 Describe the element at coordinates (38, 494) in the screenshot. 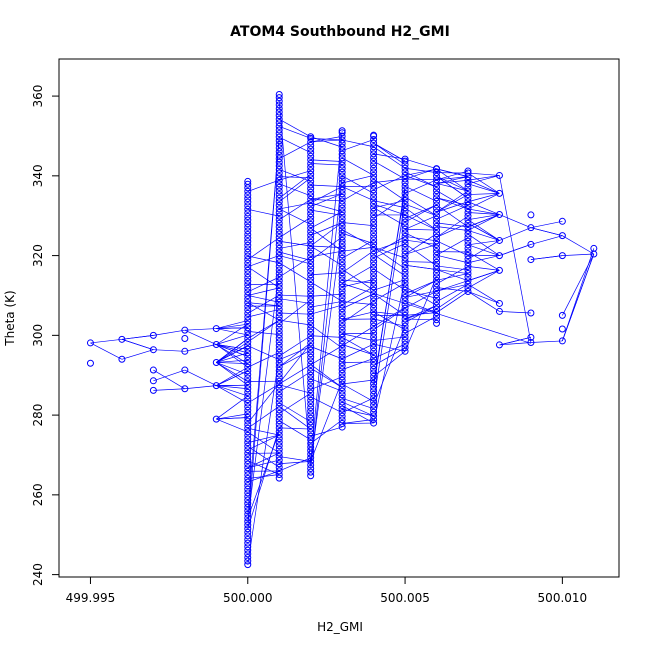

I see `y-tick-label: 260` at that location.